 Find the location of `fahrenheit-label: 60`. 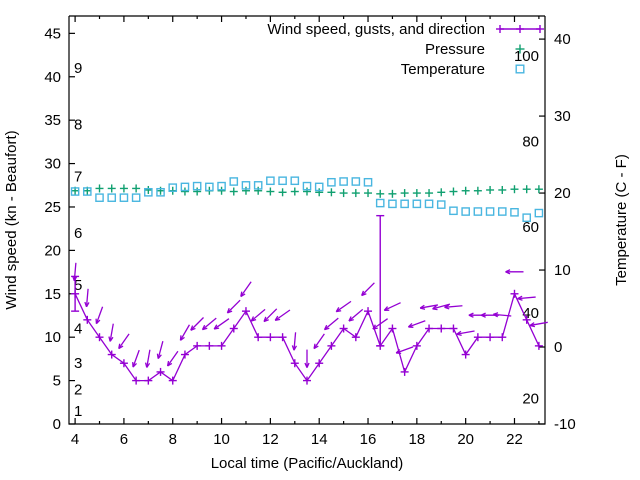

fahrenheit-label: 60 is located at coordinates (530, 227).